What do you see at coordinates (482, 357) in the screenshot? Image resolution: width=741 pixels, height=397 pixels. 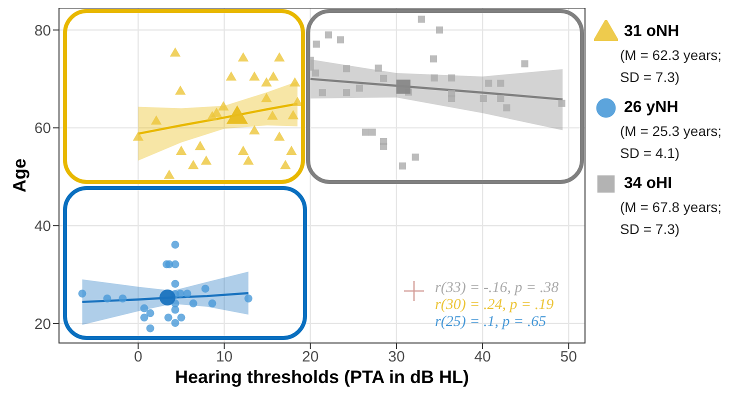 I see `x-tick-label: 40` at bounding box center [482, 357].